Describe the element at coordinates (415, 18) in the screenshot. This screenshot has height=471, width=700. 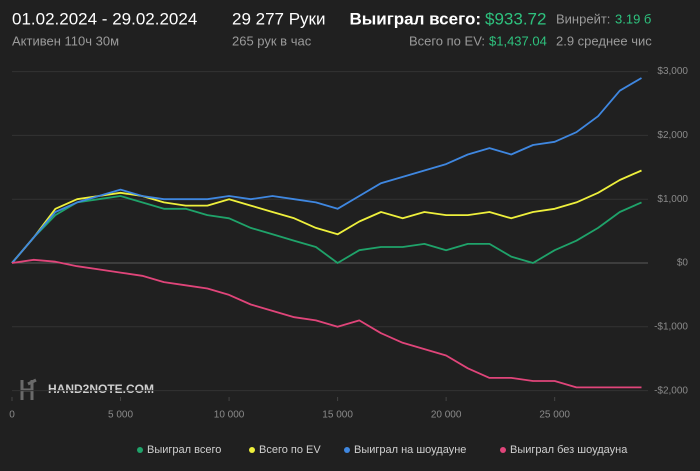
I see `won-label: Выиграл всего:` at that location.